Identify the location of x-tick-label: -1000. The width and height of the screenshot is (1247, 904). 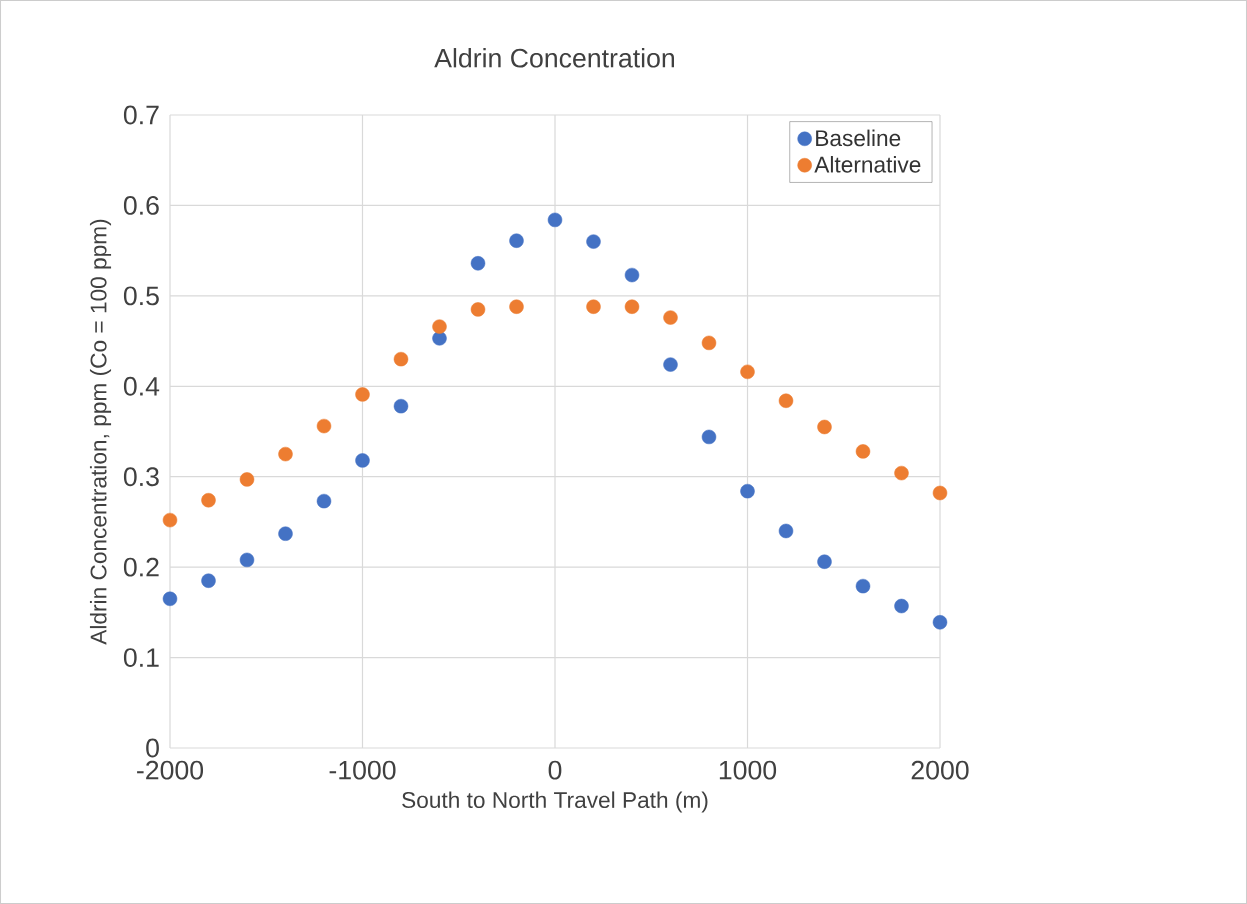
(362, 770).